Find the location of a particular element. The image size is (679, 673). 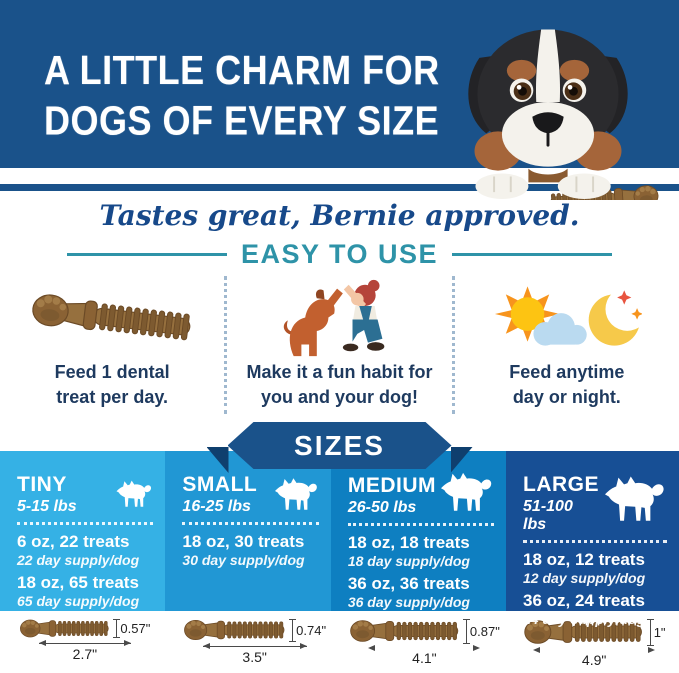

height-label: 0.87" is located at coordinates (484, 631).